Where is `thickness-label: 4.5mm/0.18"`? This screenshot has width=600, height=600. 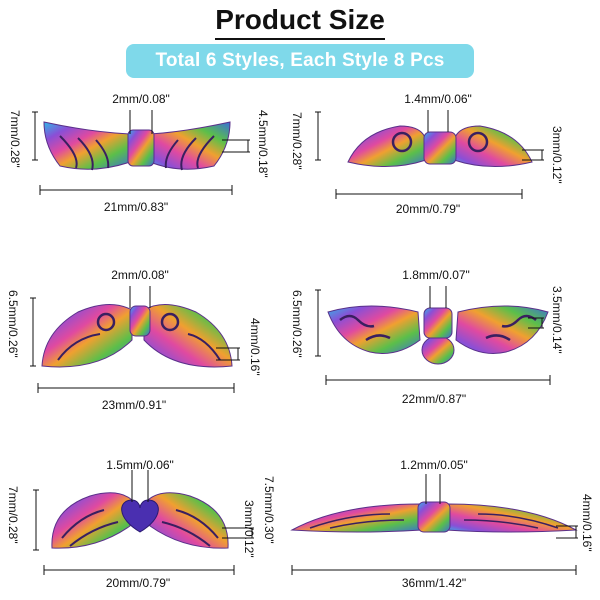 thickness-label: 4.5mm/0.18" is located at coordinates (263, 144).